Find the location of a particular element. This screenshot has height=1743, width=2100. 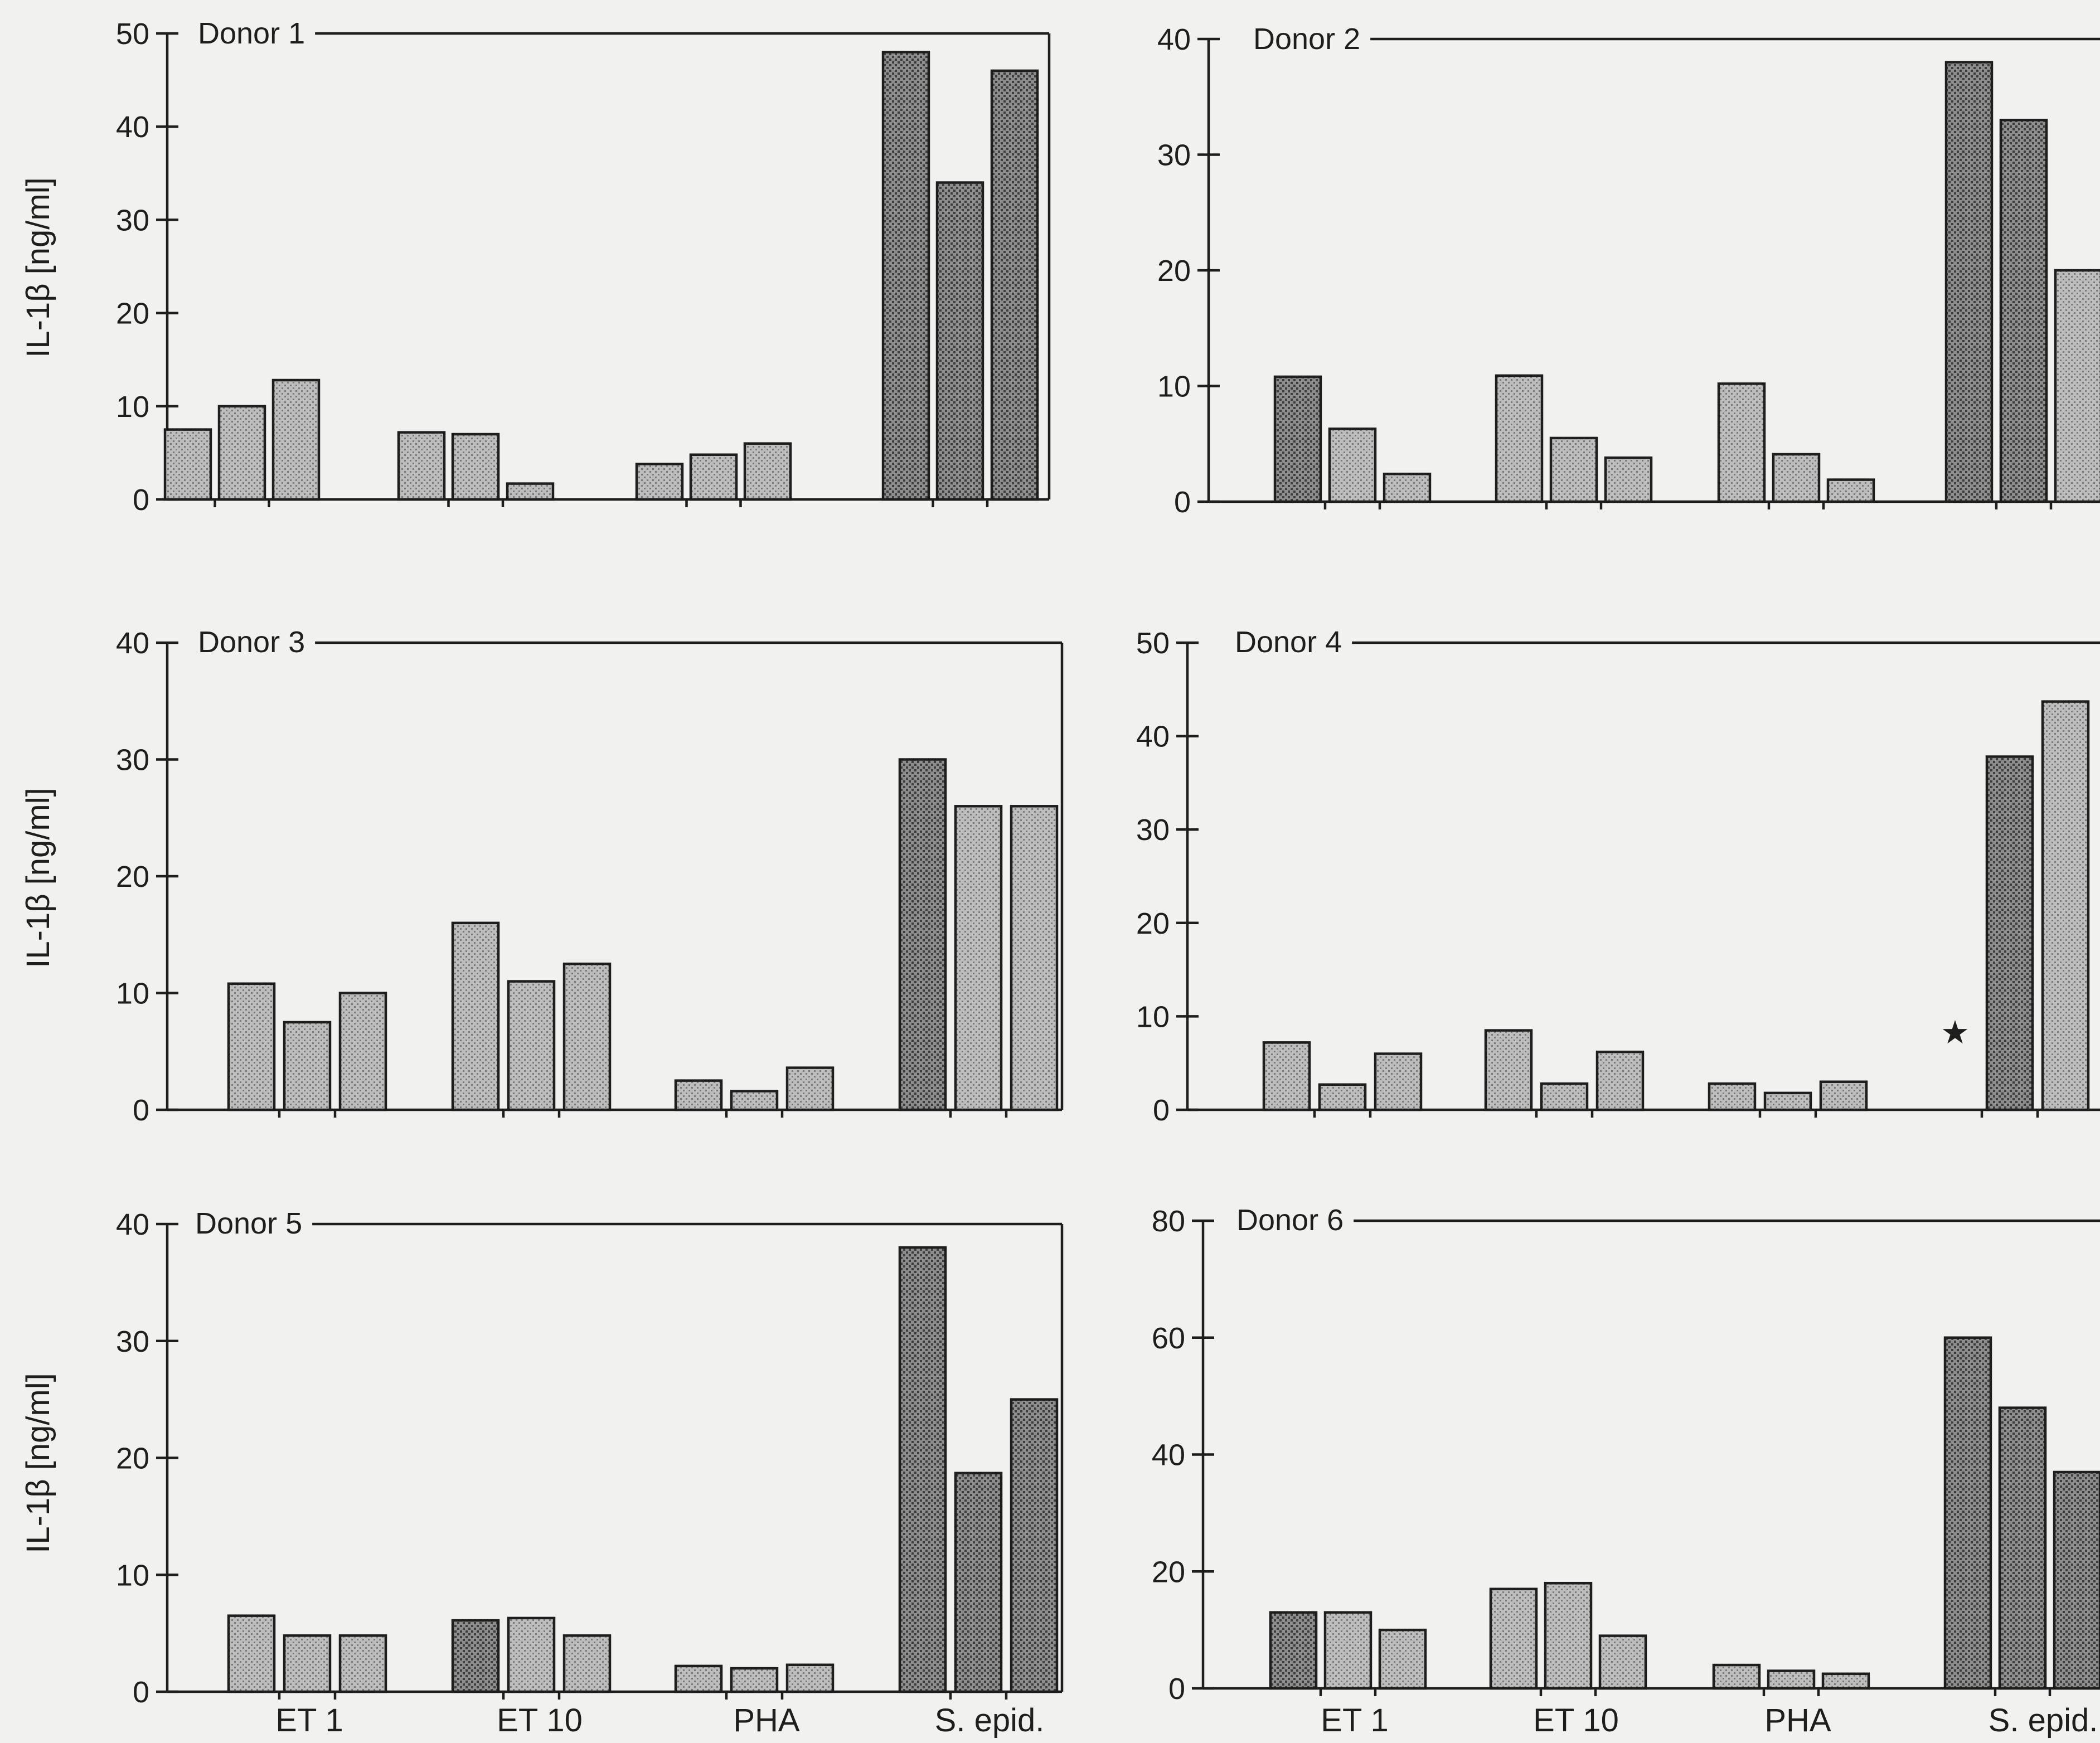

panel-donor-6: Donor 6 0 20 40 60 80 is located at coordinates (1626, 1454).